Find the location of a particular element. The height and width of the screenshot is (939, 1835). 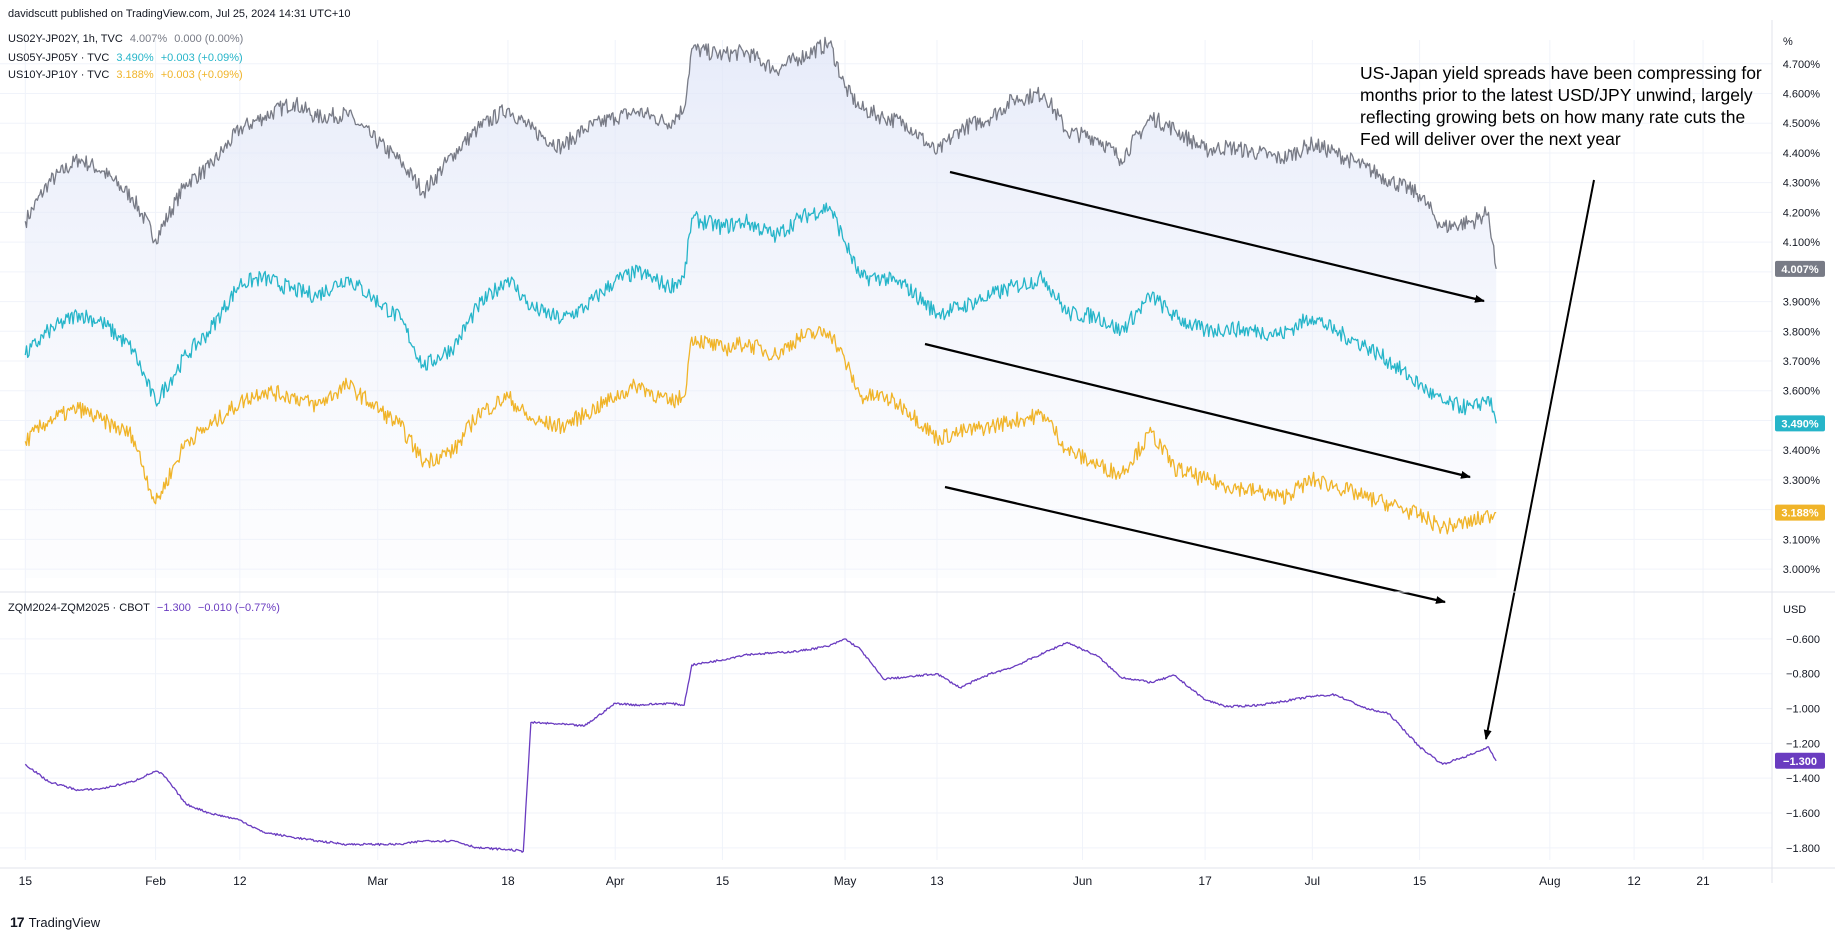

y-tick-label: 3.000% is located at coordinates (1802, 570).